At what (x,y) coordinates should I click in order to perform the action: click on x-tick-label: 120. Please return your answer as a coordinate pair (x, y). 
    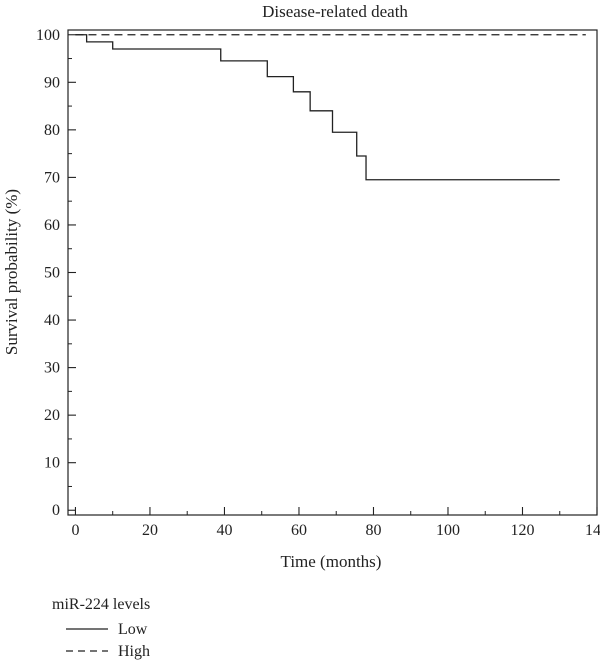
    Looking at the image, I should click on (522, 530).